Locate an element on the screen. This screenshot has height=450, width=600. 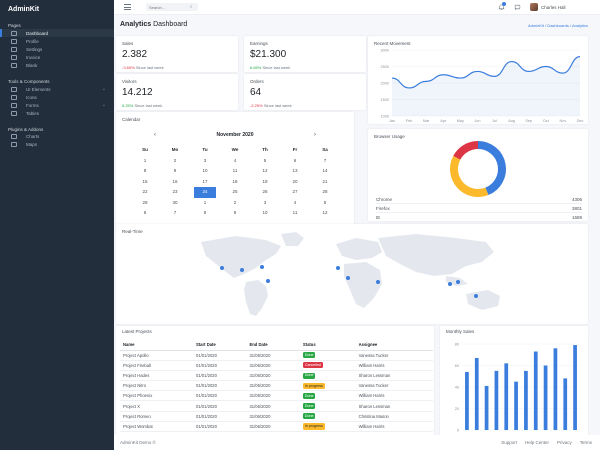
avatar is located at coordinates (534, 6).